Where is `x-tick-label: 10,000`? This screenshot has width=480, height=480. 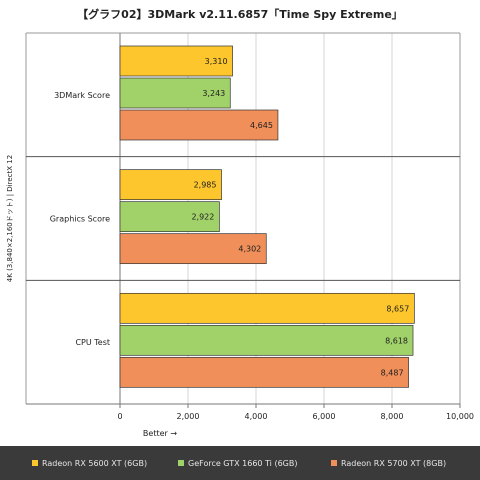
x-tick-label: 10,000 is located at coordinates (460, 416).